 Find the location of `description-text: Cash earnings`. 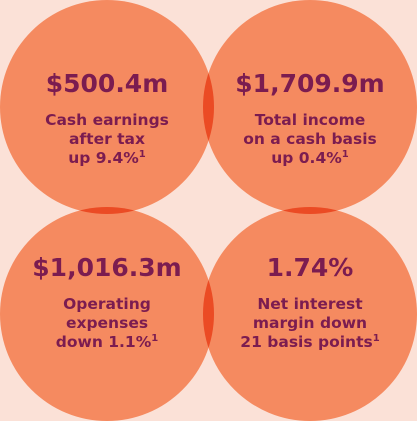

description-text: Cash earnings is located at coordinates (107, 120).